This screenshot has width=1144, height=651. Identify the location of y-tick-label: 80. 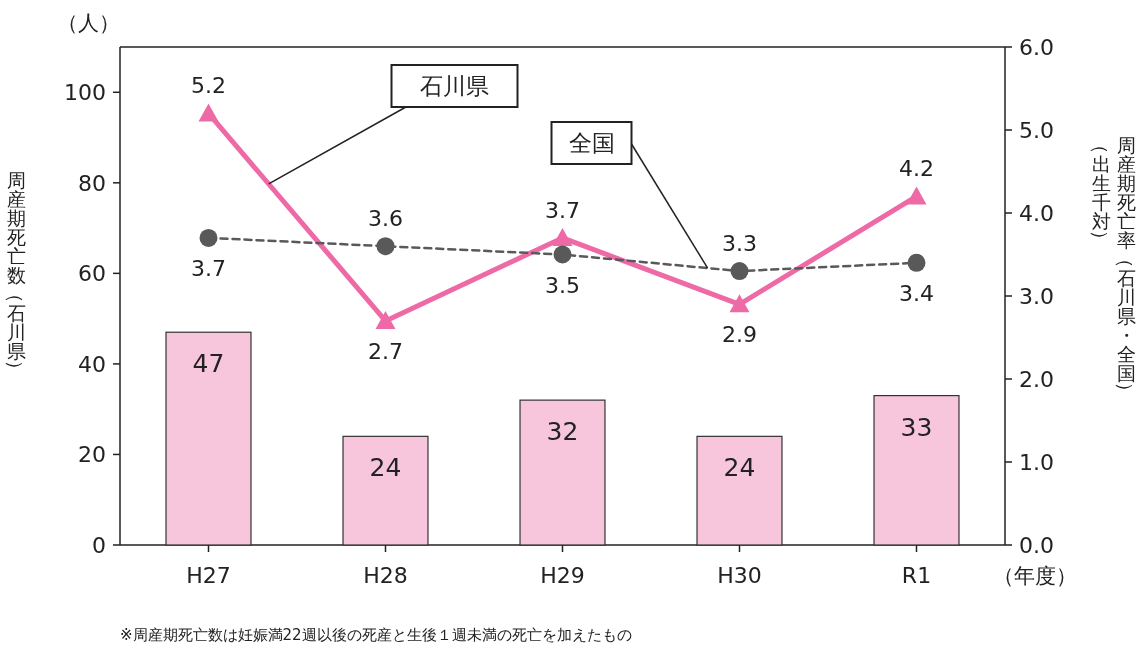
(92, 183).